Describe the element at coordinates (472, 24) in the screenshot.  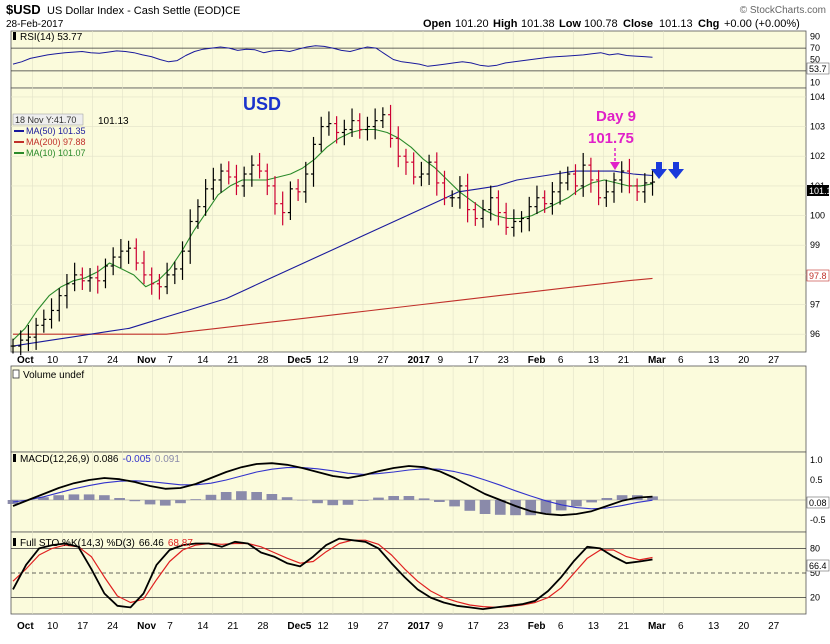
I see `open-value: 101.20` at that location.